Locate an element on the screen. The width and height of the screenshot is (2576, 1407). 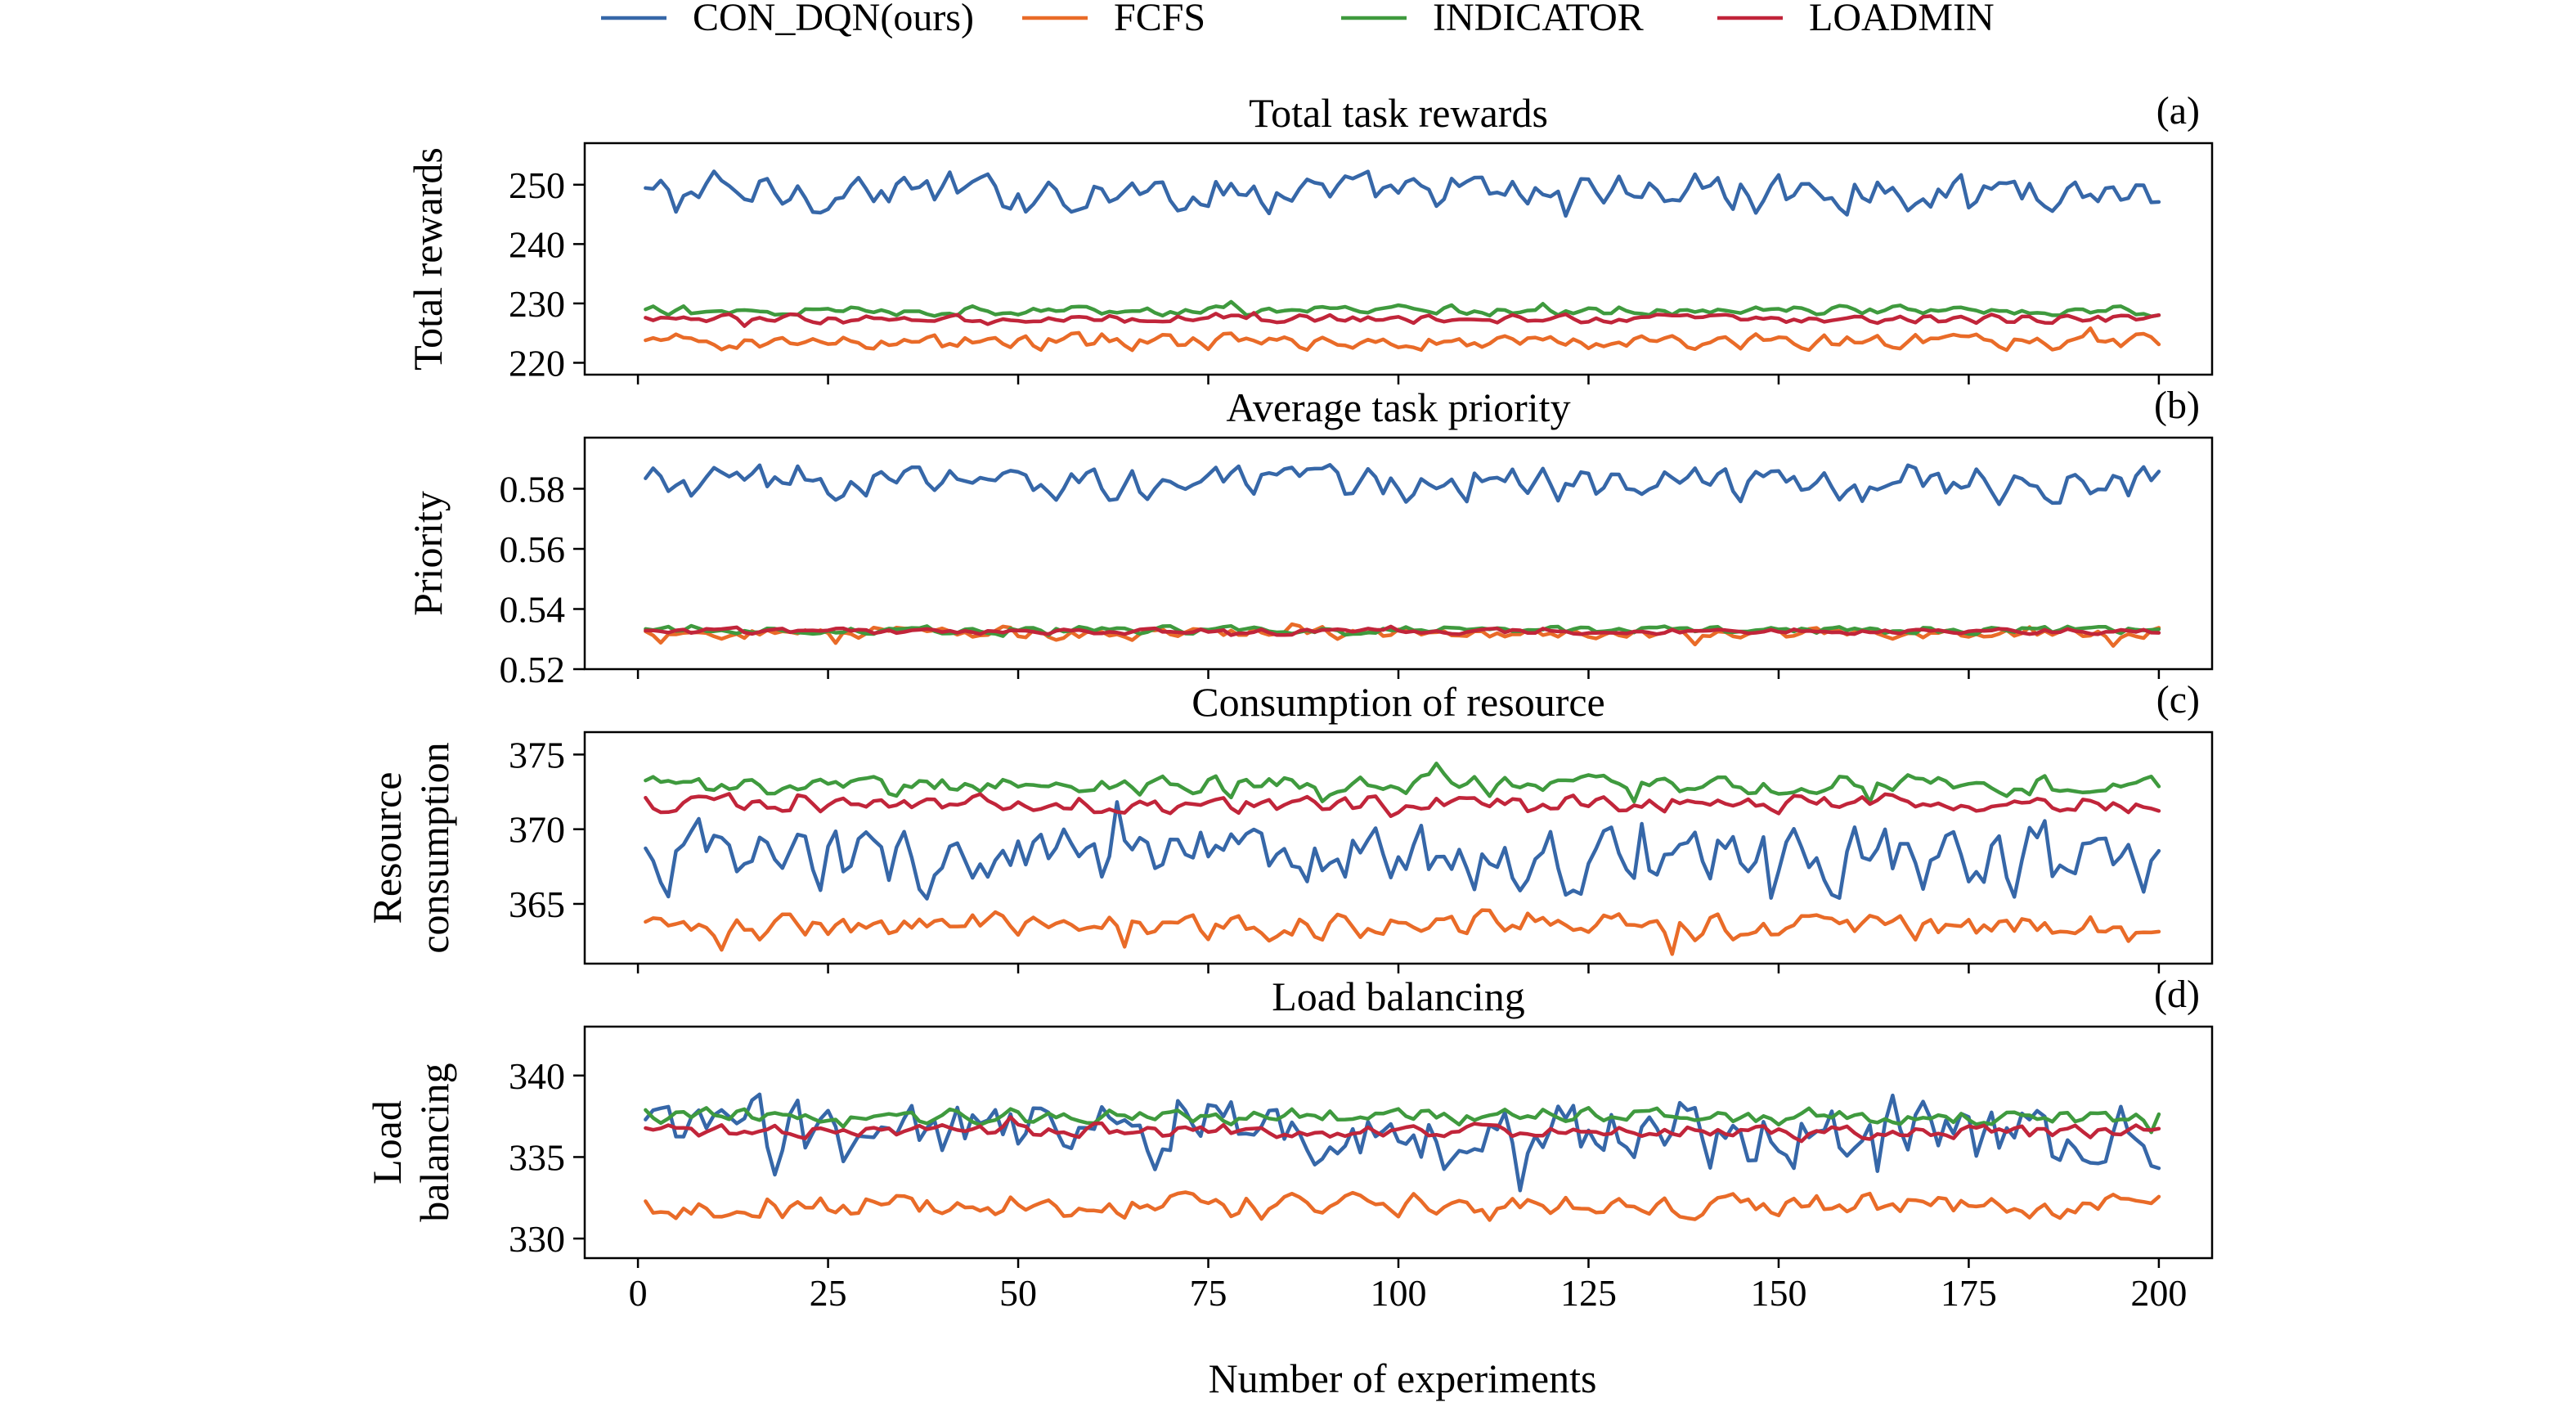
panel-title: Average task priority is located at coordinates (1398, 407).